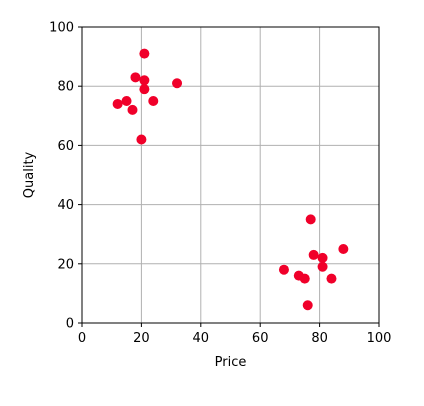 The image size is (424, 406). Describe the element at coordinates (29, 174) in the screenshot. I see `y-axis-title: Quality` at that location.